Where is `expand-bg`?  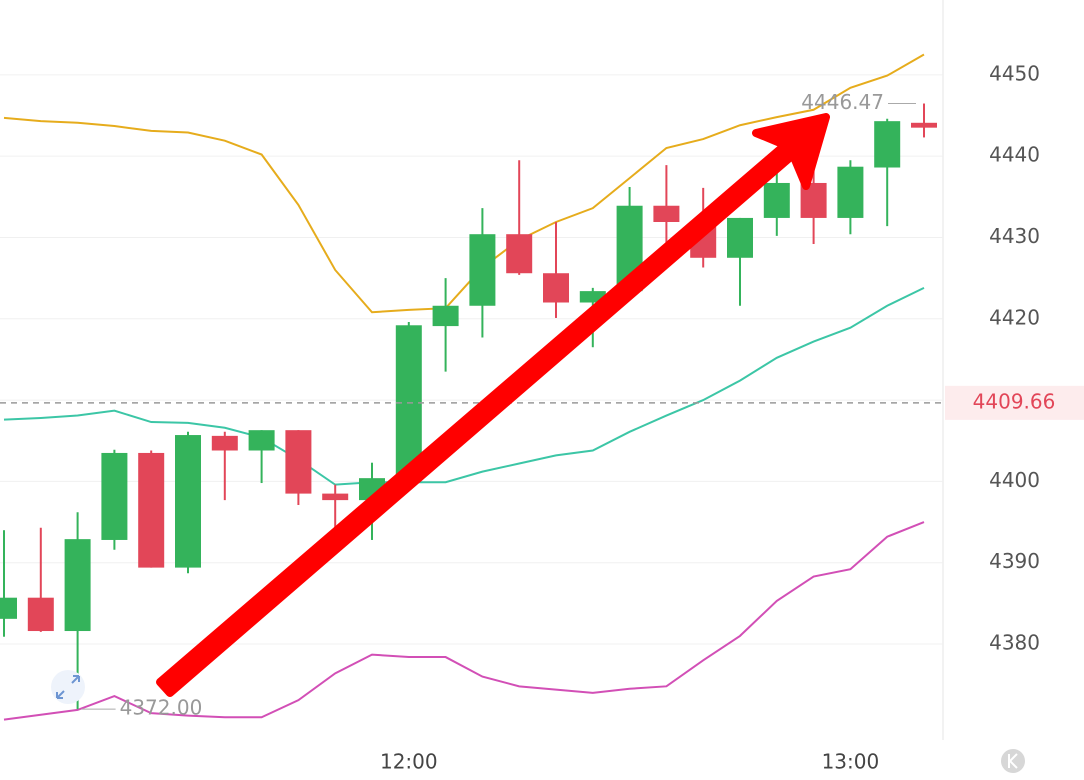 expand-bg is located at coordinates (68, 687).